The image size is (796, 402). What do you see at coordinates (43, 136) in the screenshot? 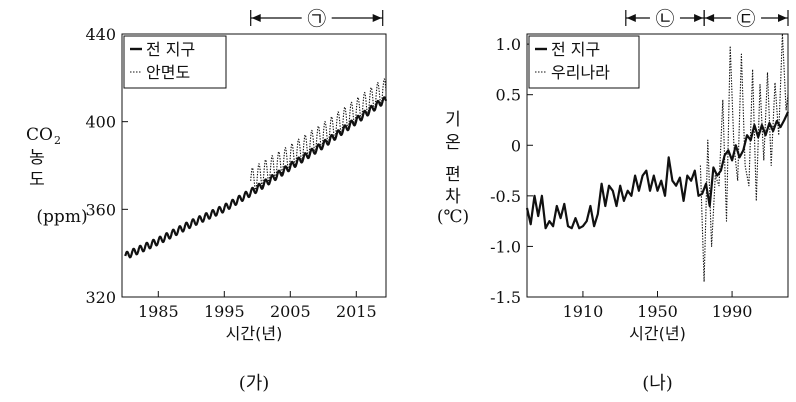
I see `y-label-co: CO2` at bounding box center [43, 136].